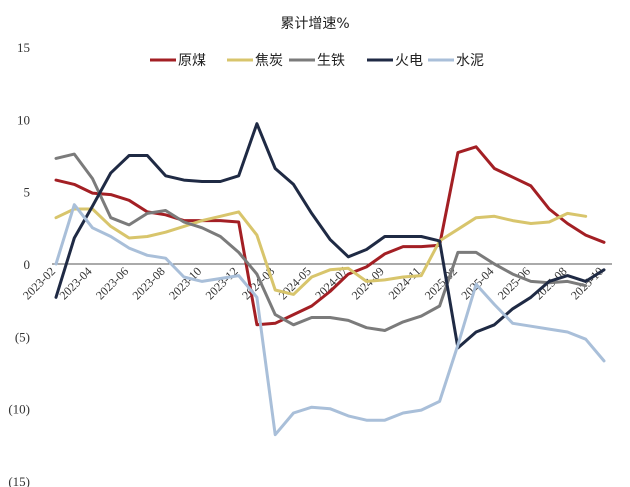  I want to click on x-tick-label: 2024-11, so click(405, 283).